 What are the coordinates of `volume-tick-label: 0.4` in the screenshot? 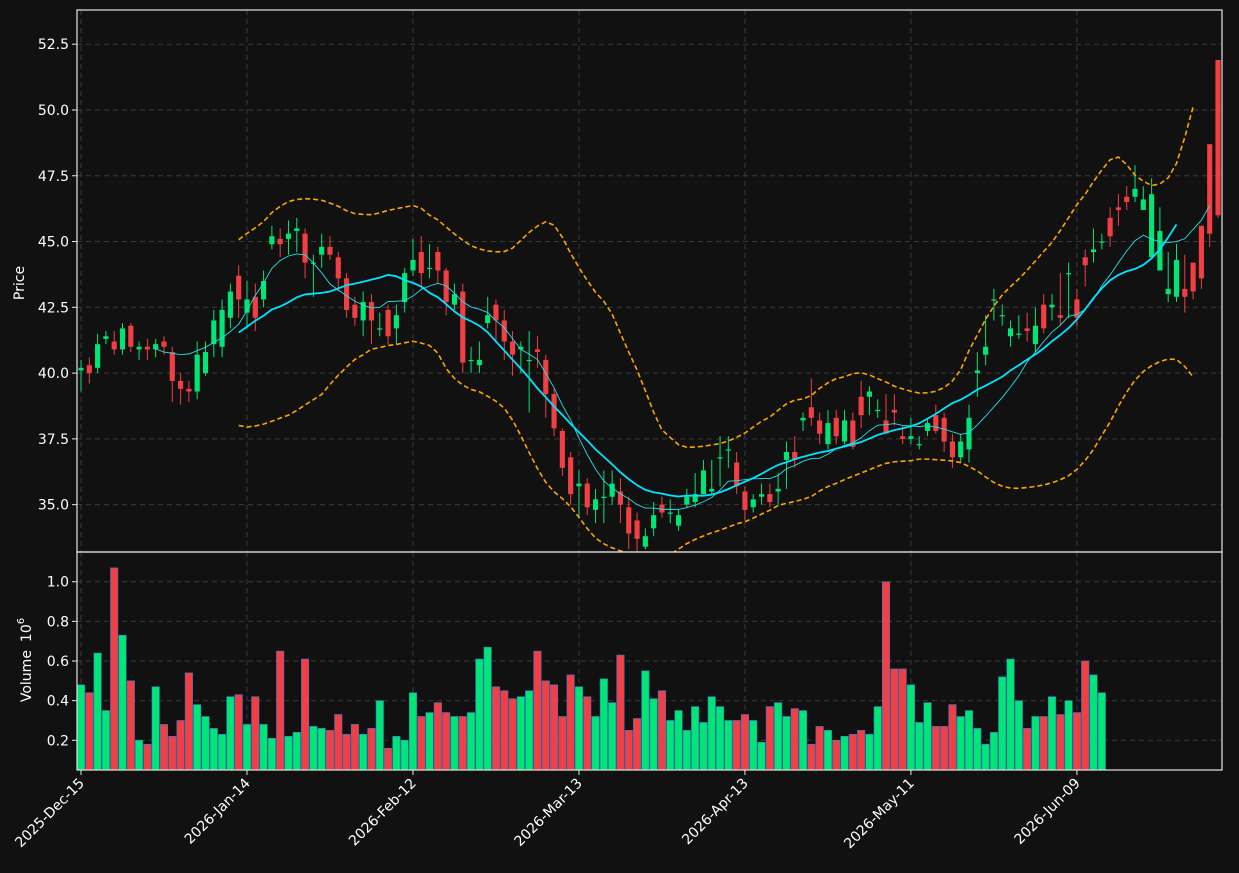 It's located at (58, 702).